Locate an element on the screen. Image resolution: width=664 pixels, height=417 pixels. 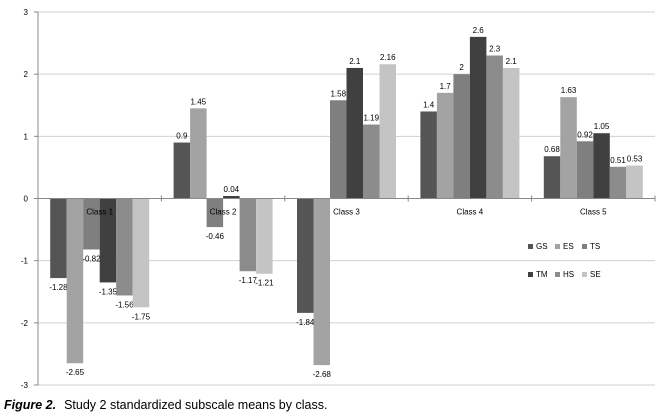
data-label: -0.46 is located at coordinates (215, 236).